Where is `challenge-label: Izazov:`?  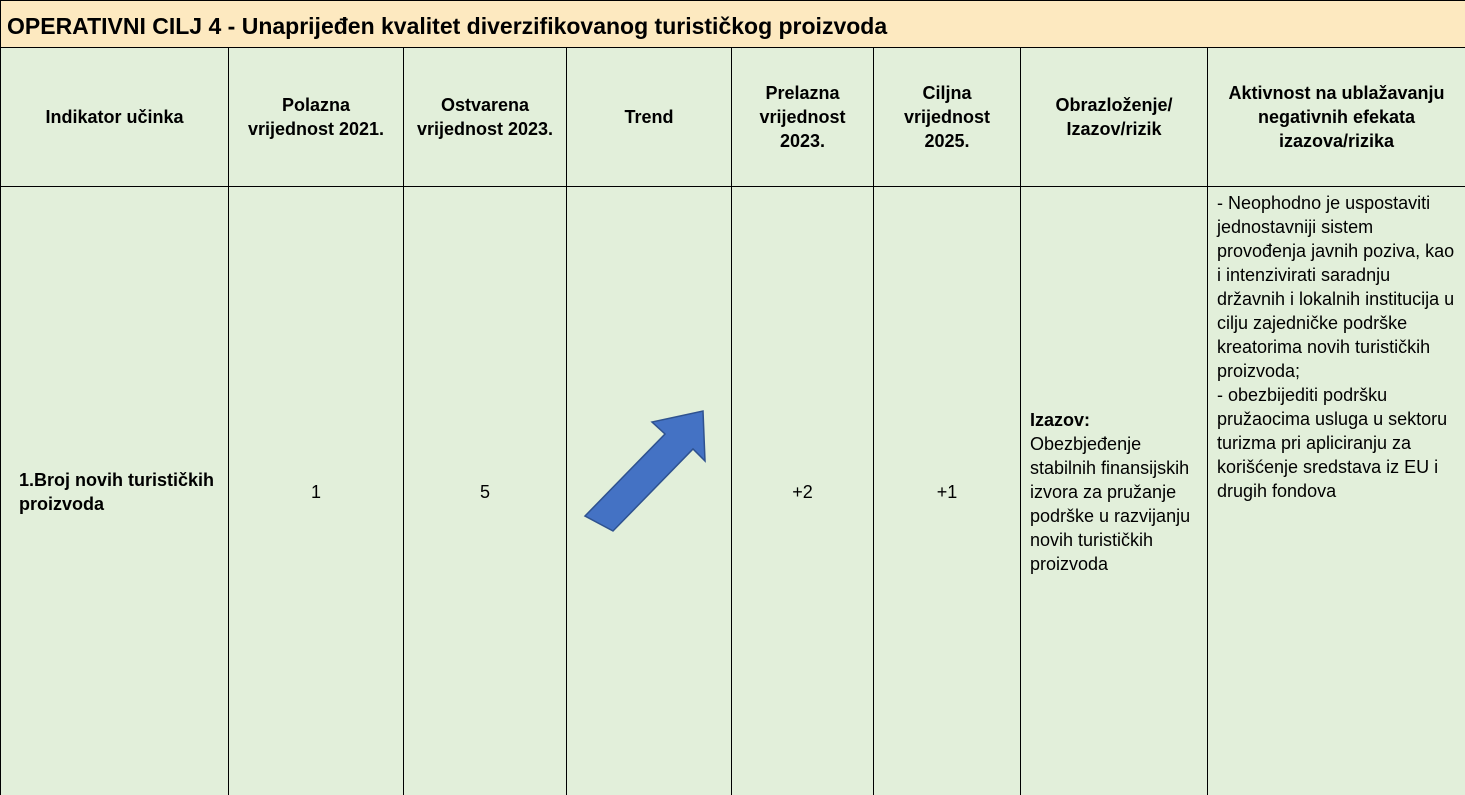 challenge-label: Izazov: is located at coordinates (1060, 419).